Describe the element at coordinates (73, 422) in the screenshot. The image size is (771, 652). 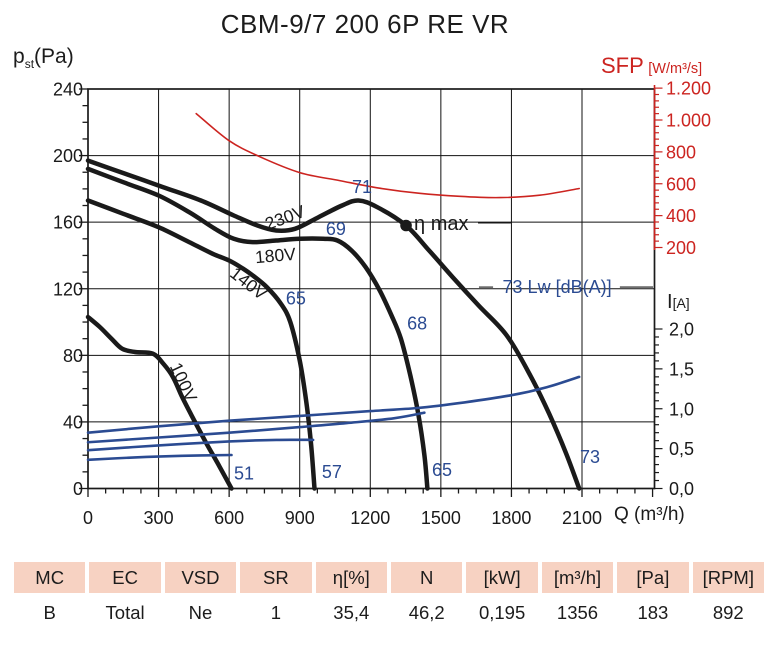
I see `pressure-tick-label: 40` at that location.